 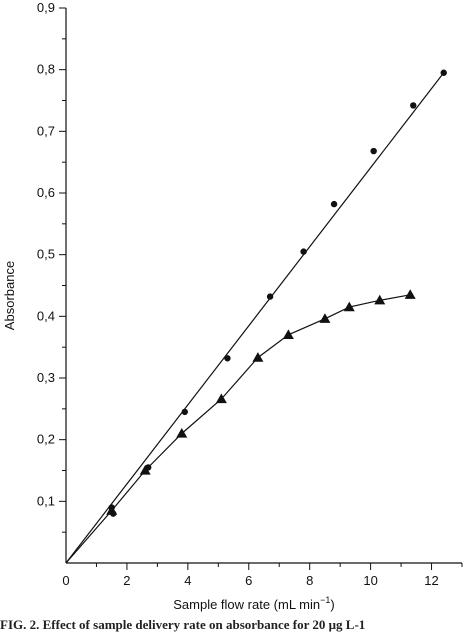 What do you see at coordinates (187, 580) in the screenshot?
I see `x-tick-label: 4` at bounding box center [187, 580].